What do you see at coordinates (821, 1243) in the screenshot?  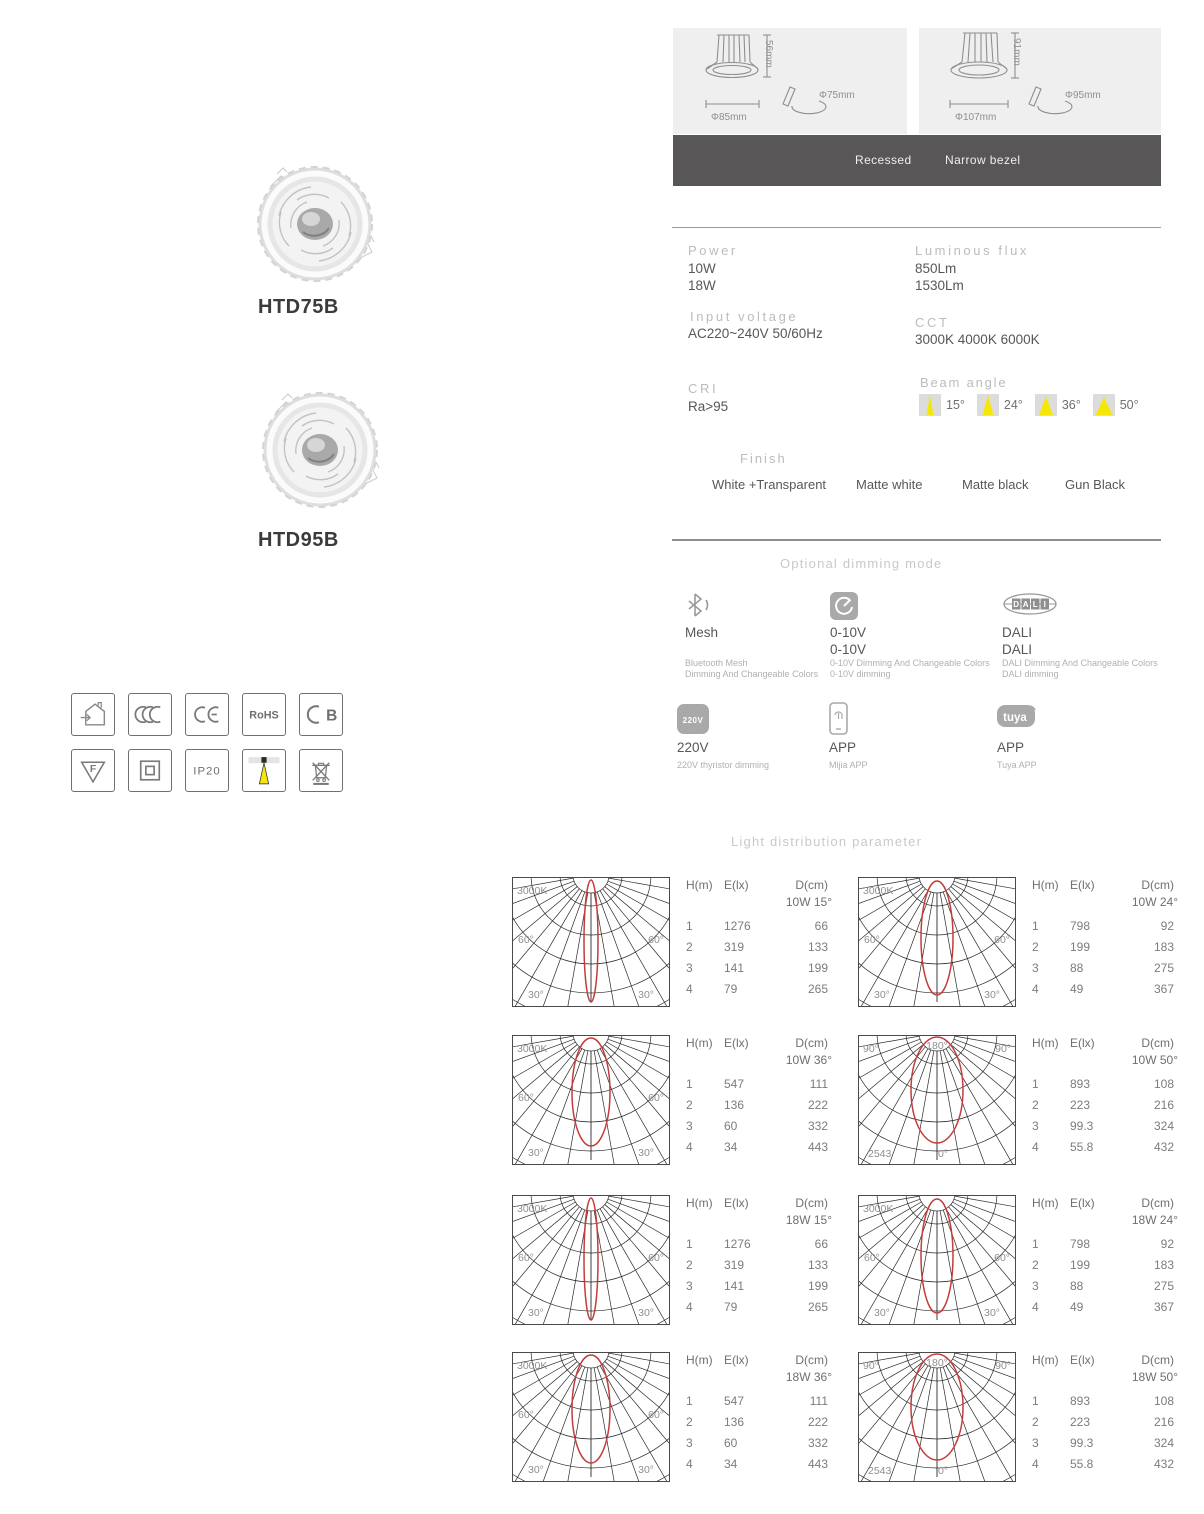 I see `table-cell: 66` at bounding box center [821, 1243].